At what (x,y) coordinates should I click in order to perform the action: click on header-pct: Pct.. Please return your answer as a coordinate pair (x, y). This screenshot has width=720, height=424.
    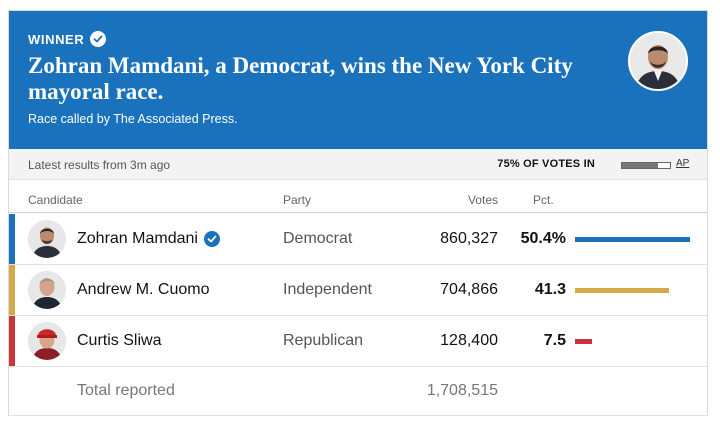
    Looking at the image, I should click on (543, 200).